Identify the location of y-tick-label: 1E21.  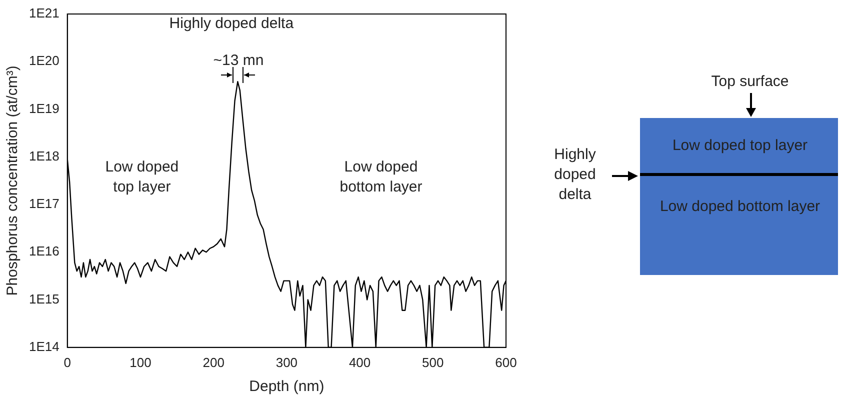
(44, 13).